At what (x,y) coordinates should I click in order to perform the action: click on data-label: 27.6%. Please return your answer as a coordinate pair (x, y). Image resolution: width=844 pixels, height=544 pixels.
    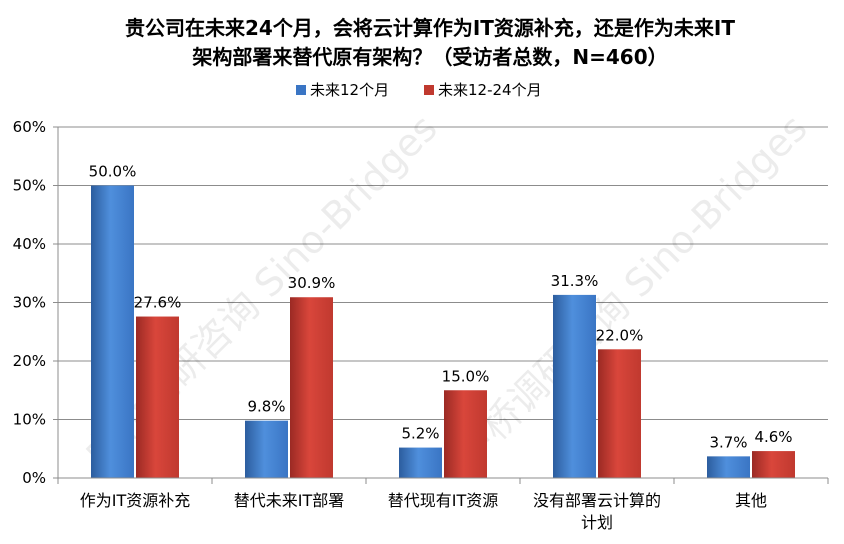
    Looking at the image, I should click on (158, 303).